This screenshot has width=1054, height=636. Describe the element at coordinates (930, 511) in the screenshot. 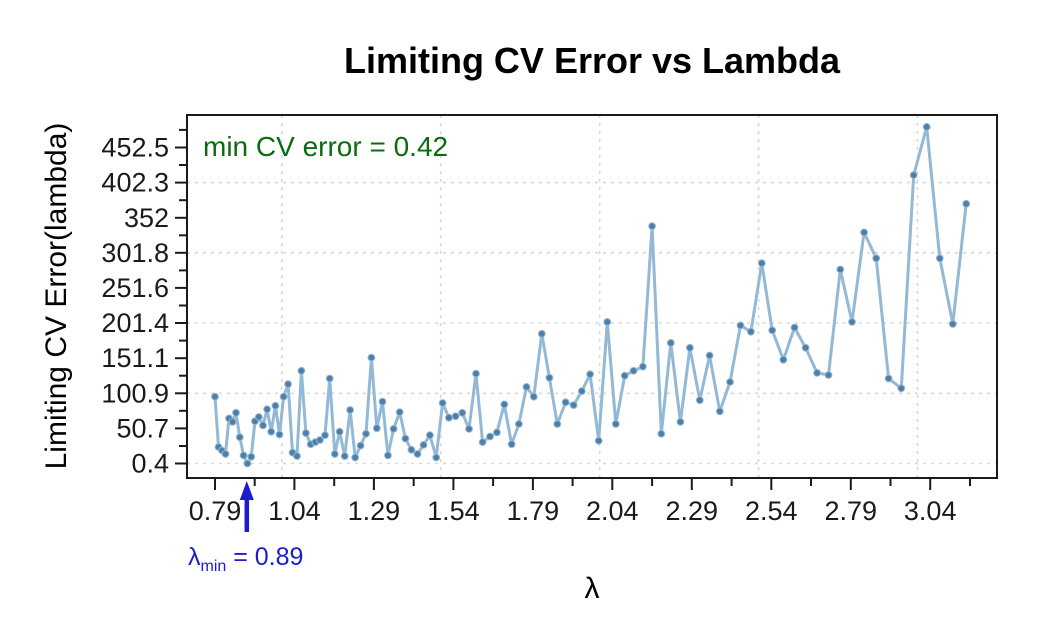

I see `svg-text: 3.04` at that location.